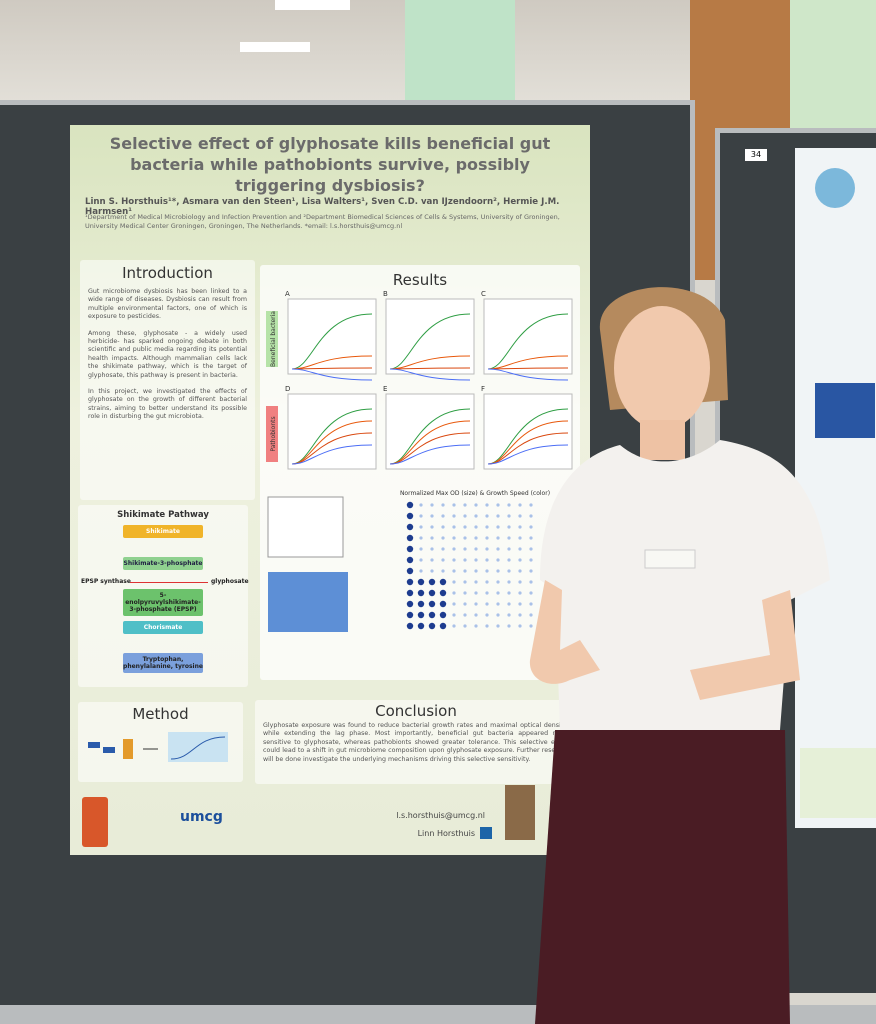 The image size is (876, 1024). What do you see at coordinates (163, 531) in the screenshot?
I see `pathway-step: Shikimate` at bounding box center [163, 531].